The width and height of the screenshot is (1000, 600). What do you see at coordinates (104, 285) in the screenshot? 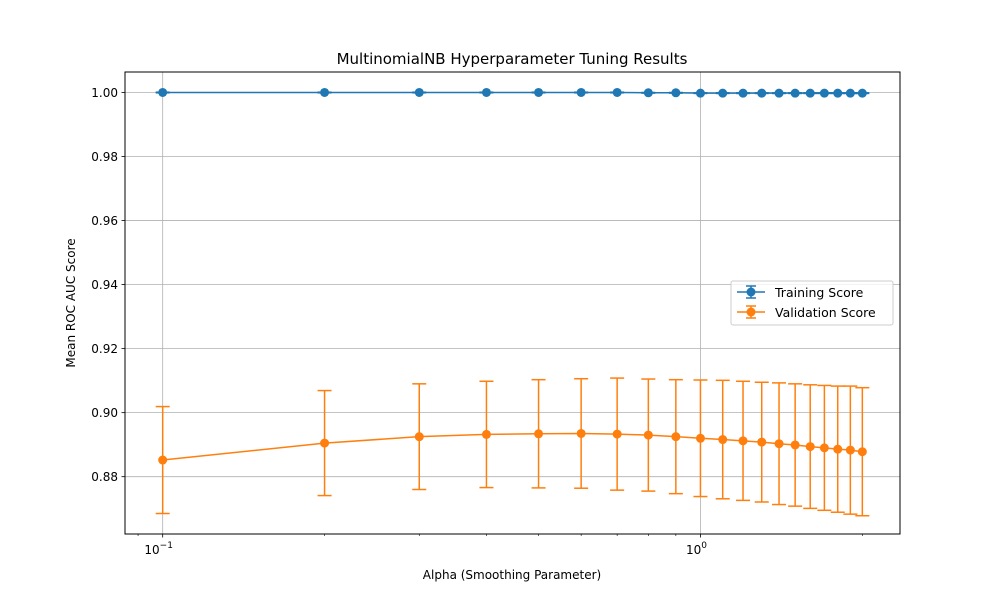
I see `y-tick-label: 0.94` at bounding box center [104, 285].